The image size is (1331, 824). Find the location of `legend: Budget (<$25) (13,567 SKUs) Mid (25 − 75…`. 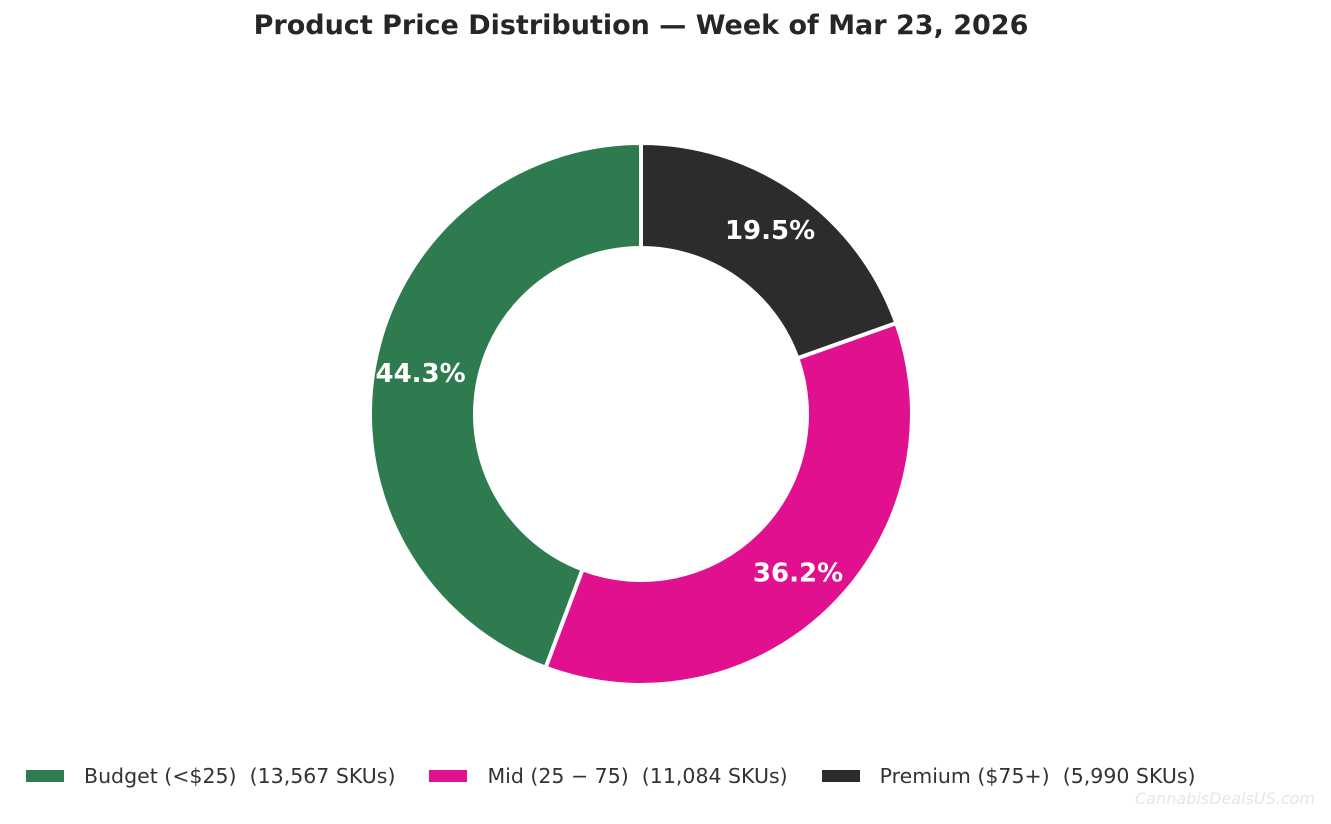

legend: Budget (<$25) (13,567 SKUs) Mid (25 − 75… is located at coordinates (628, 776).